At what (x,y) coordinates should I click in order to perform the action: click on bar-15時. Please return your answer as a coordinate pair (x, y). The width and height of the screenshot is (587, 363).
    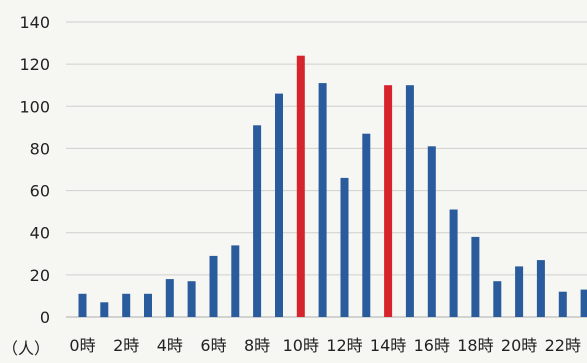
    Looking at the image, I should click on (409, 201).